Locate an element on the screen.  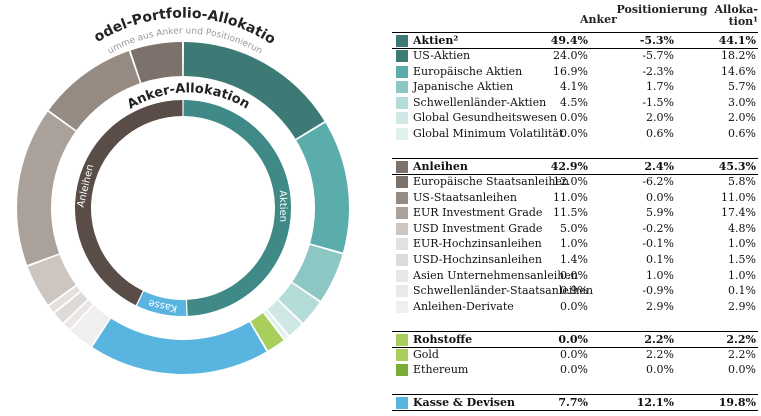
allokation-value: 3.0% is located at coordinates (742, 102).